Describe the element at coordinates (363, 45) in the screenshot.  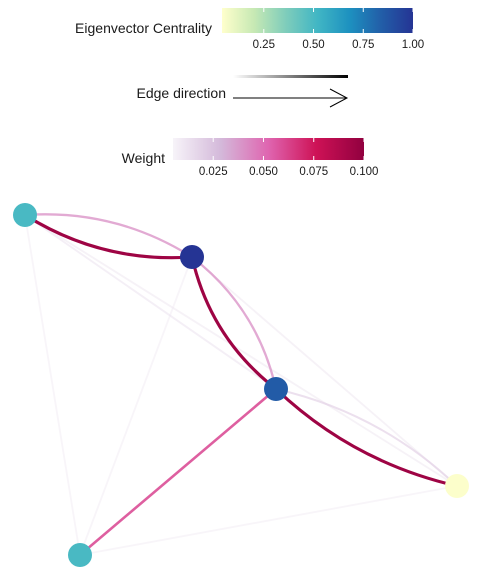
I see `colorbar-tick-label: 0.75` at that location.